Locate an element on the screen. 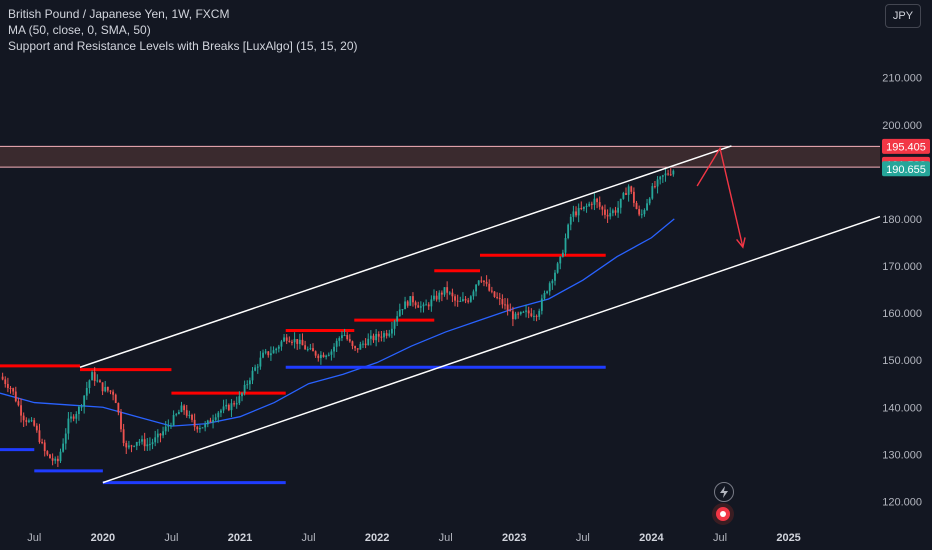 The height and width of the screenshot is (550, 932). y-tick-label: 210.000 is located at coordinates (902, 79).